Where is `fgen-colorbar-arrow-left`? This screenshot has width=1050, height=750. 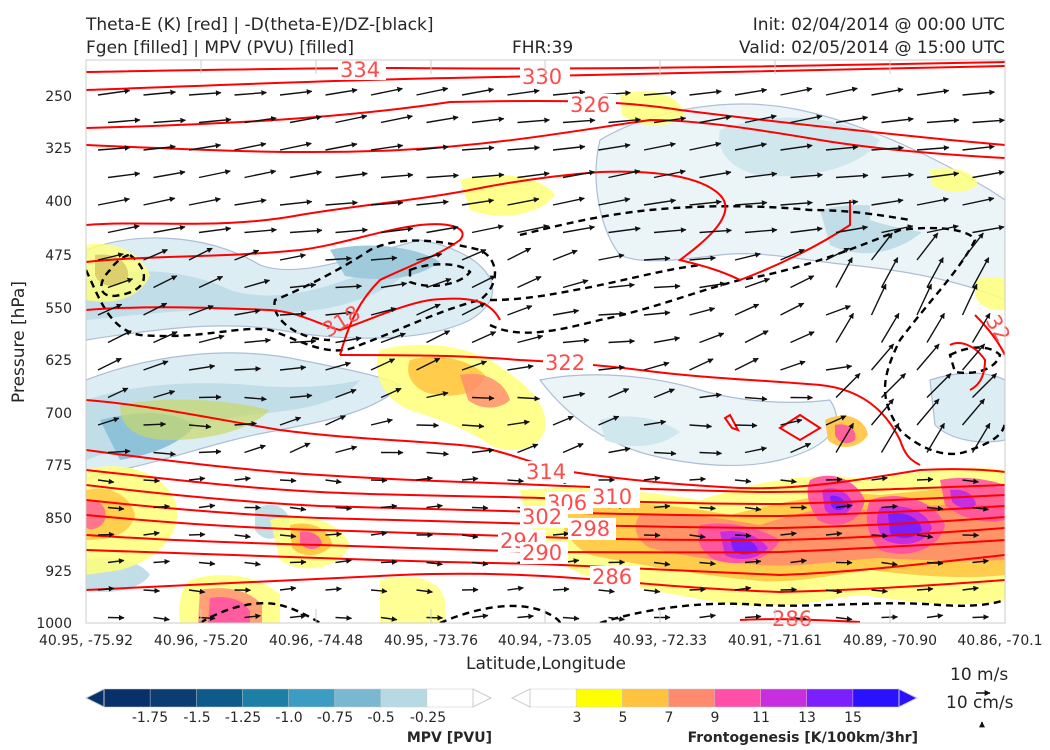 fgen-colorbar-arrow-left is located at coordinates (520, 698).